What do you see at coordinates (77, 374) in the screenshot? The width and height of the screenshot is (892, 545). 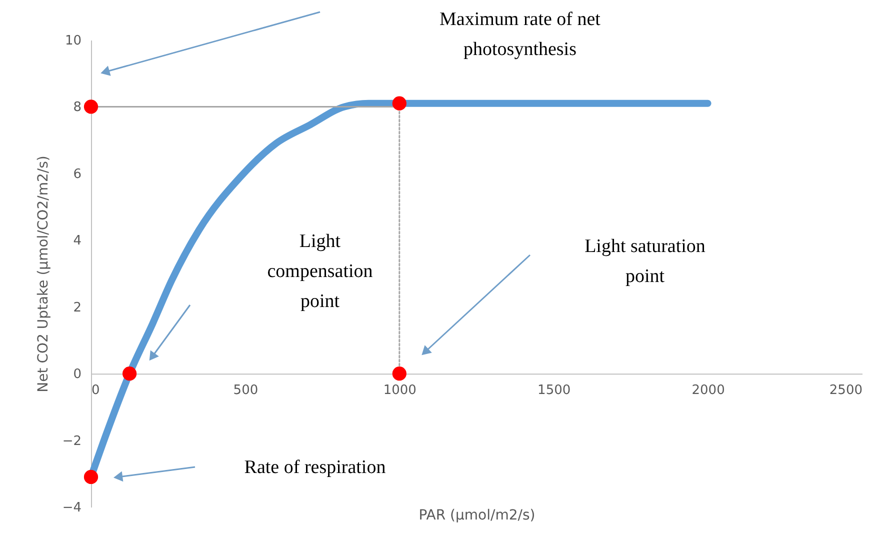 I see `y-tick-label: 0` at bounding box center [77, 374].